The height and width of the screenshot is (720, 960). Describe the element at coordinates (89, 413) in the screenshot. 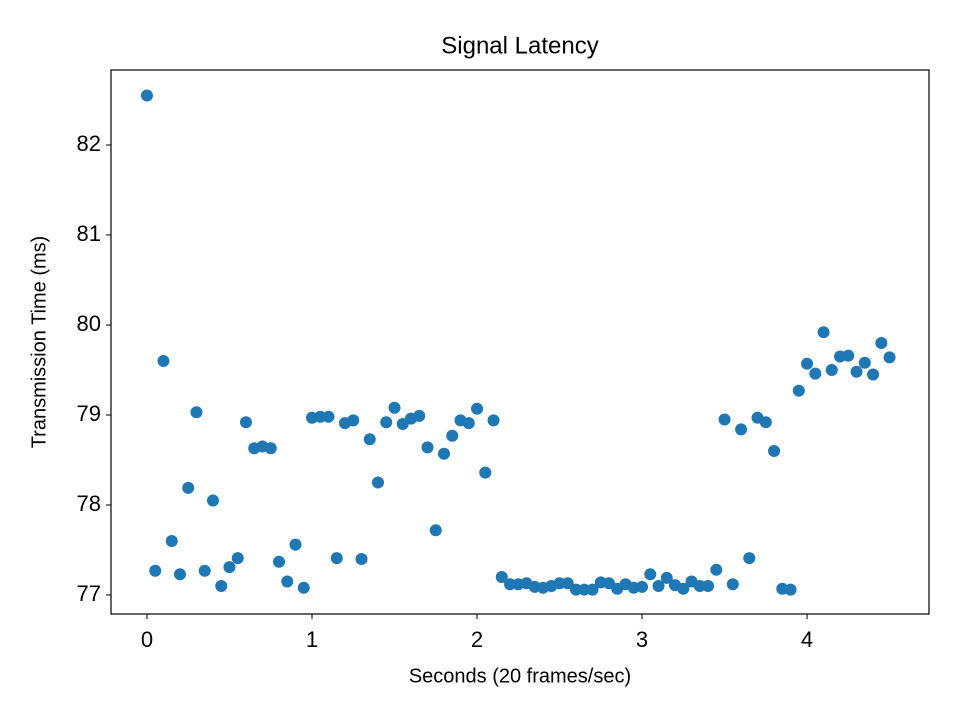

I see `y-tick-label: 79` at that location.